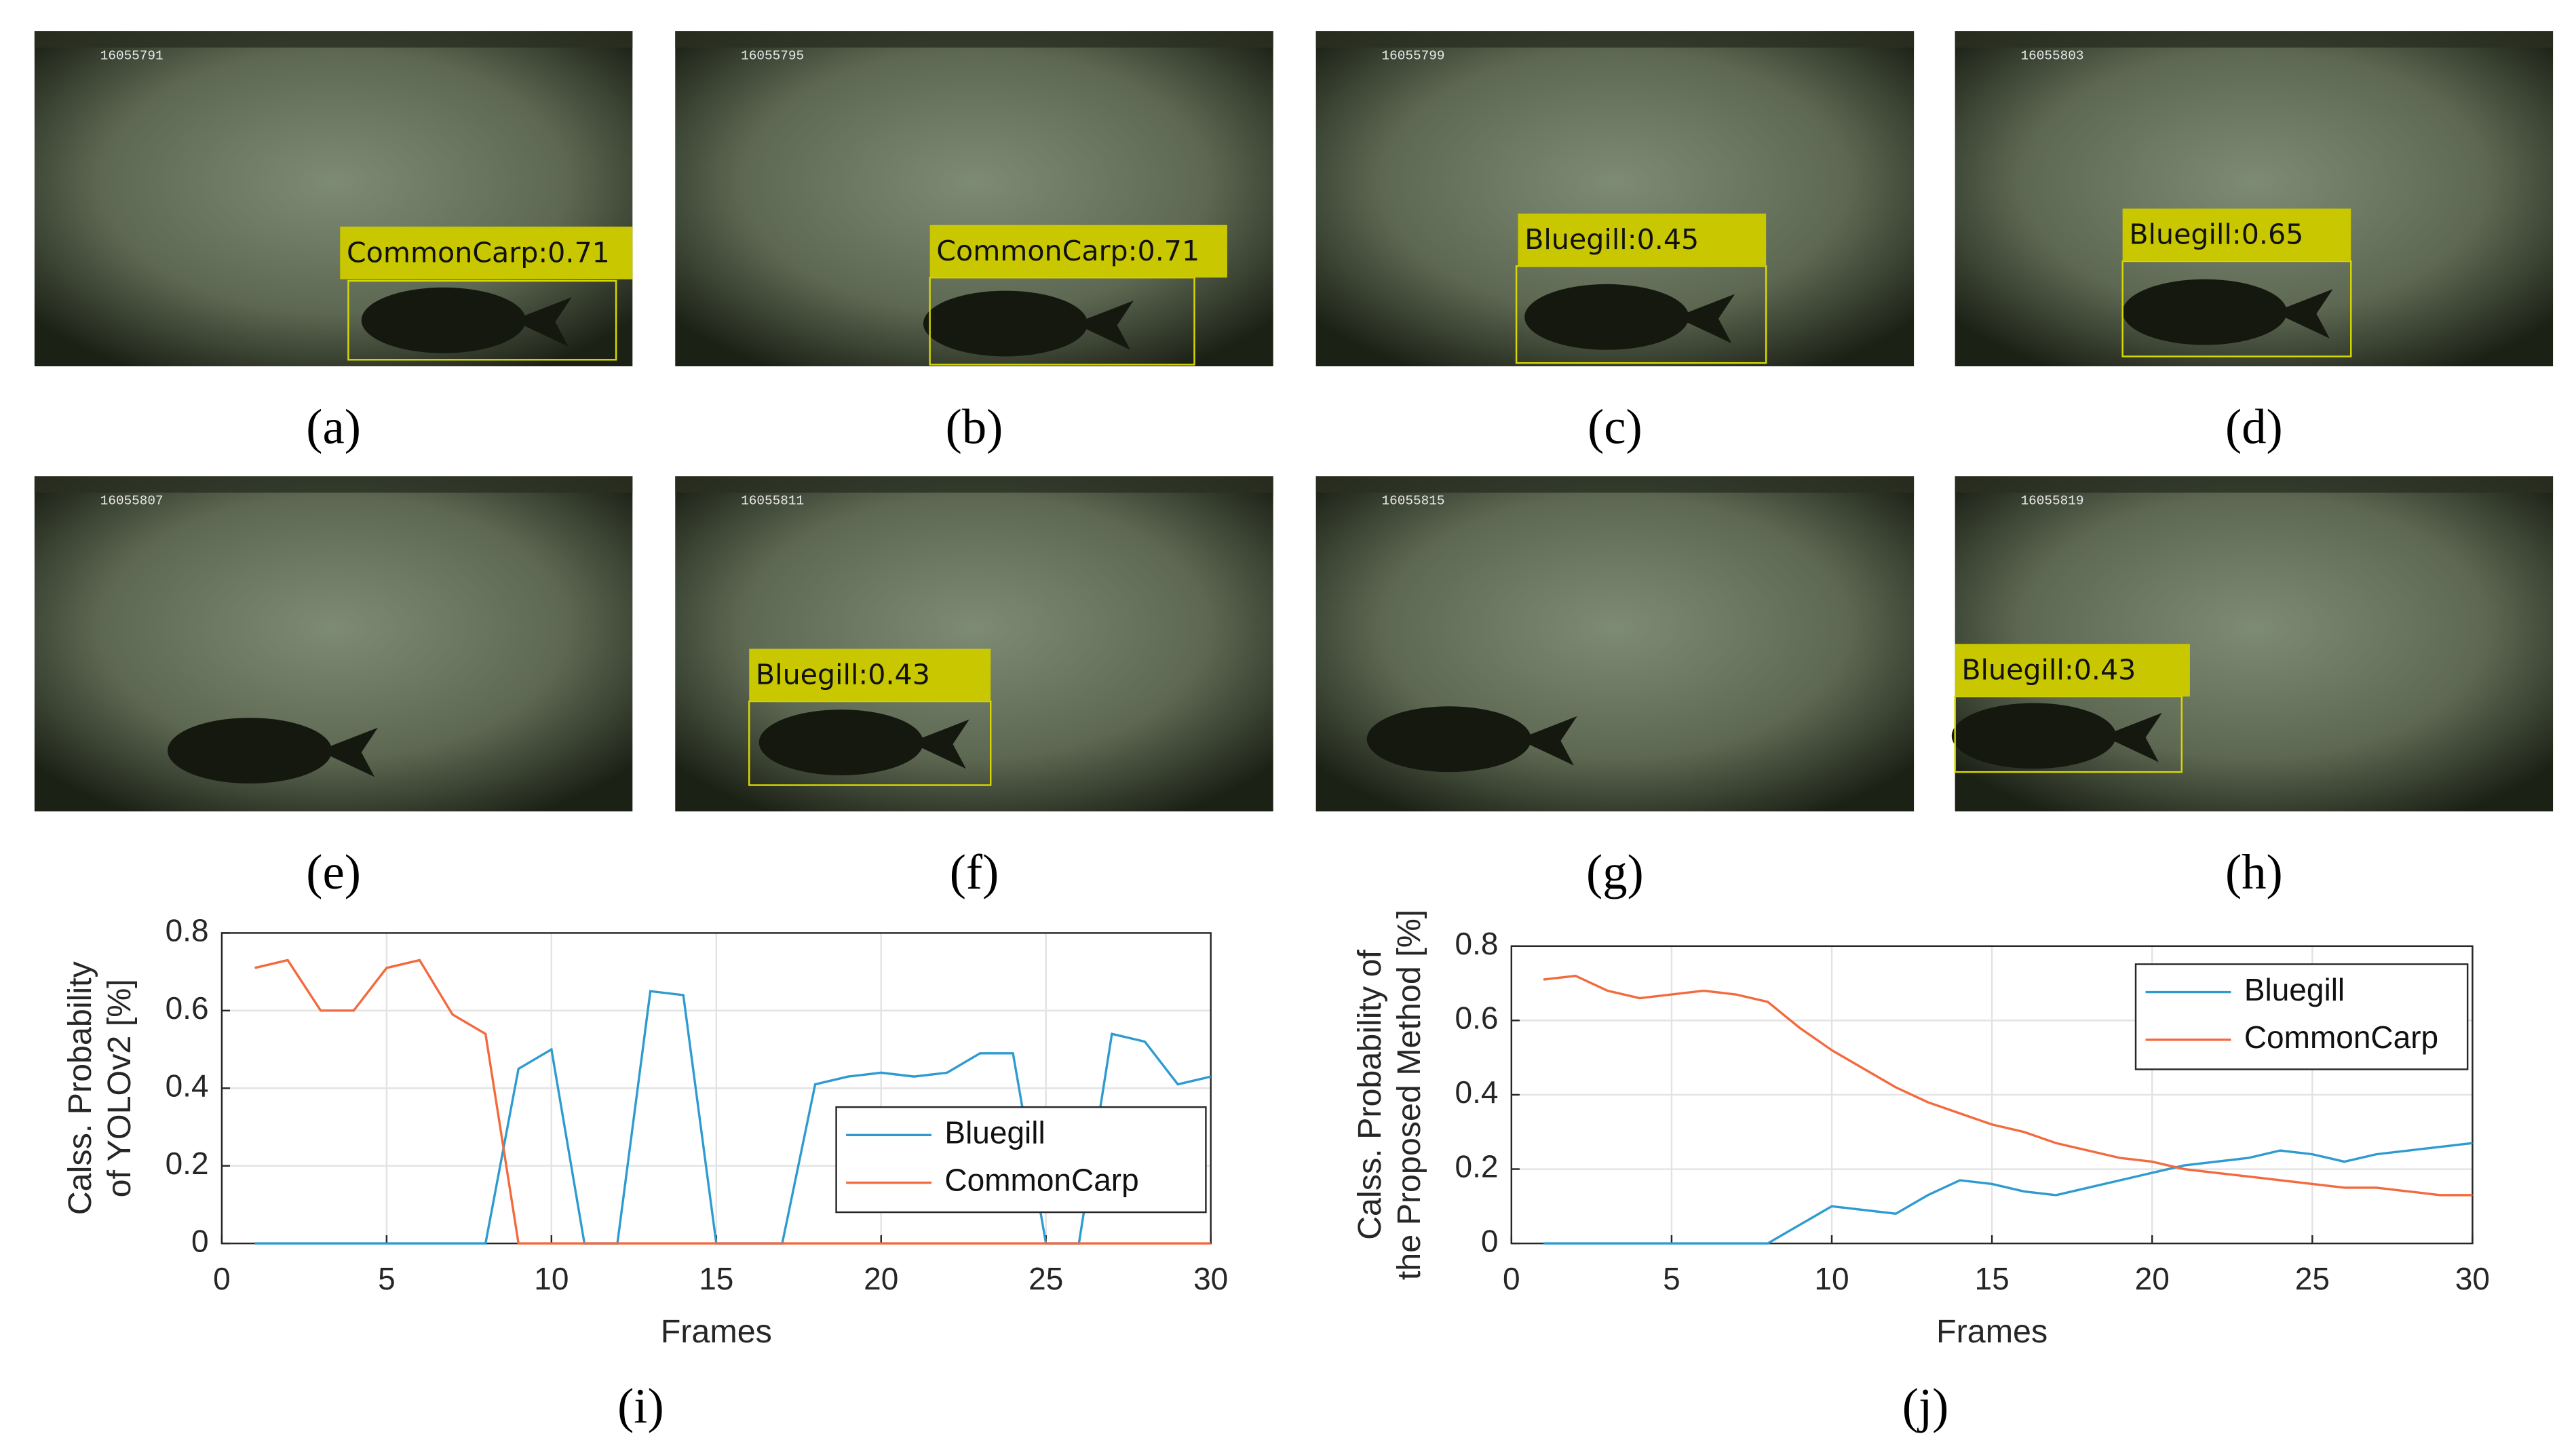  I want to click on detection-label: Bluegill:0.43, so click(843, 675).